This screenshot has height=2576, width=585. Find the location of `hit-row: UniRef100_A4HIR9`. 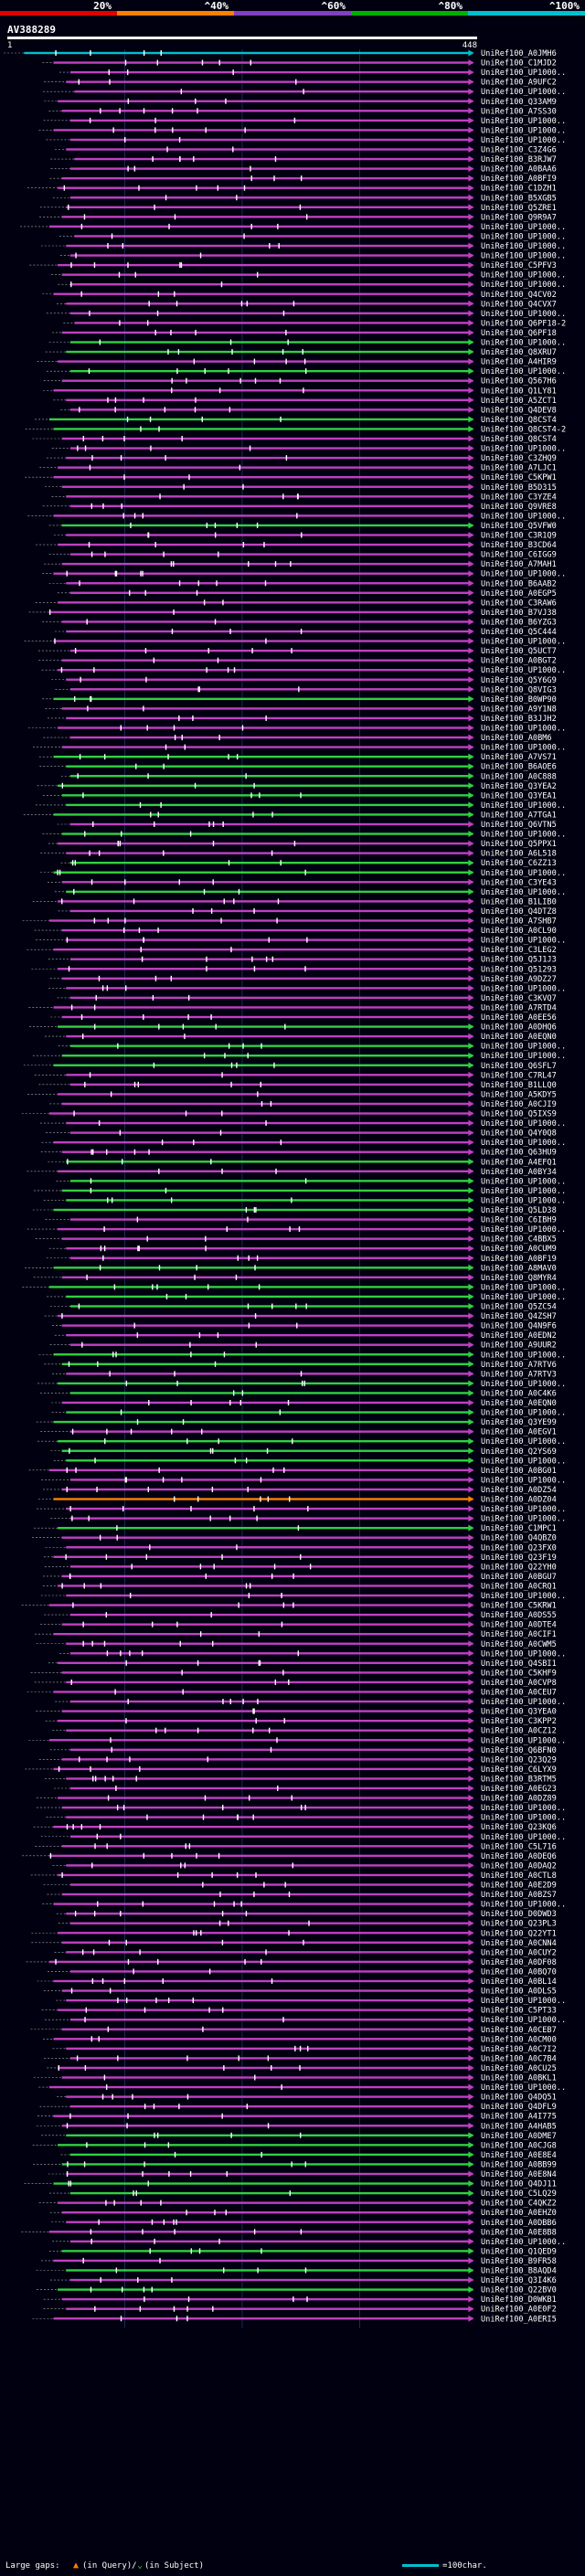

hit-row: UniRef100_A4HIR9 is located at coordinates (297, 362).